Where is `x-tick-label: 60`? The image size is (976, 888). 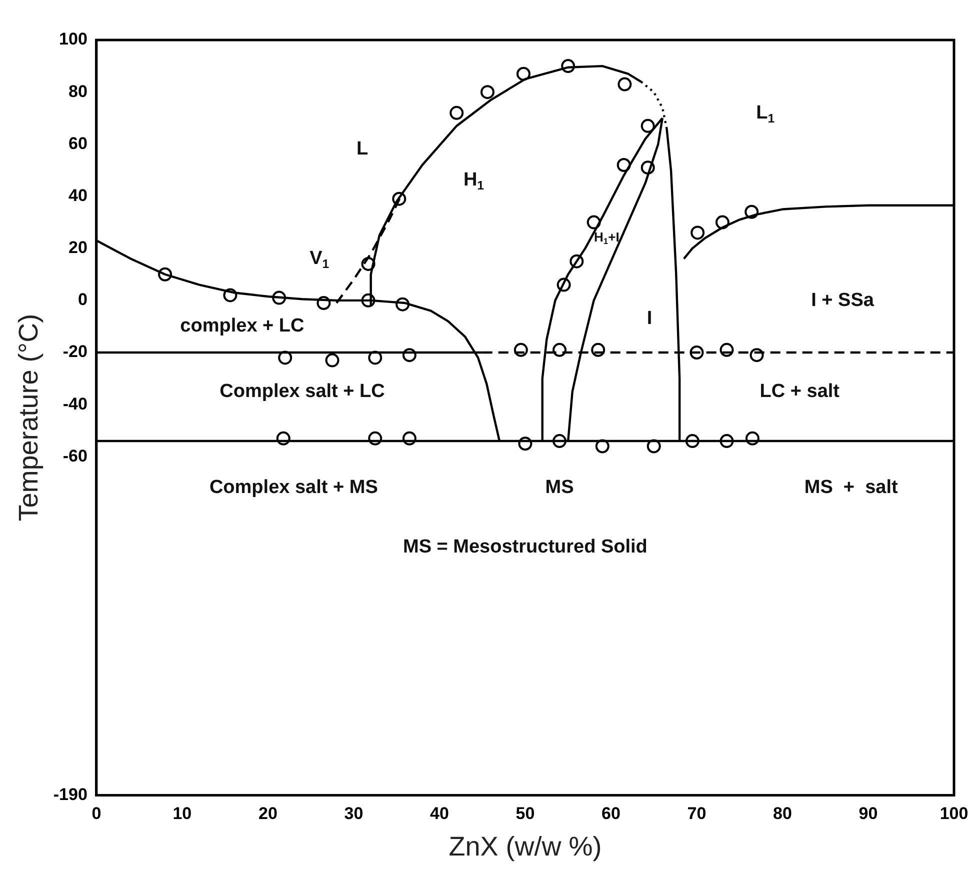
x-tick-label: 60 is located at coordinates (611, 814).